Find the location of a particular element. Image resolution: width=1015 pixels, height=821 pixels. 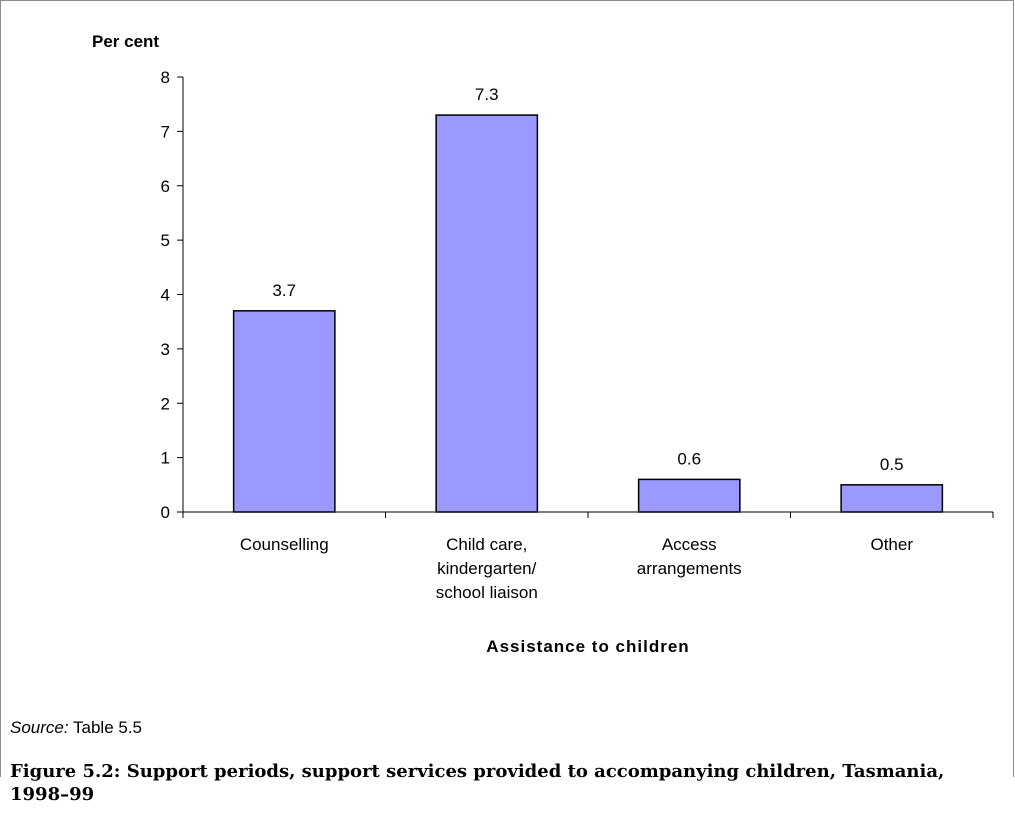

y-tick-label: 0 is located at coordinates (165, 512).